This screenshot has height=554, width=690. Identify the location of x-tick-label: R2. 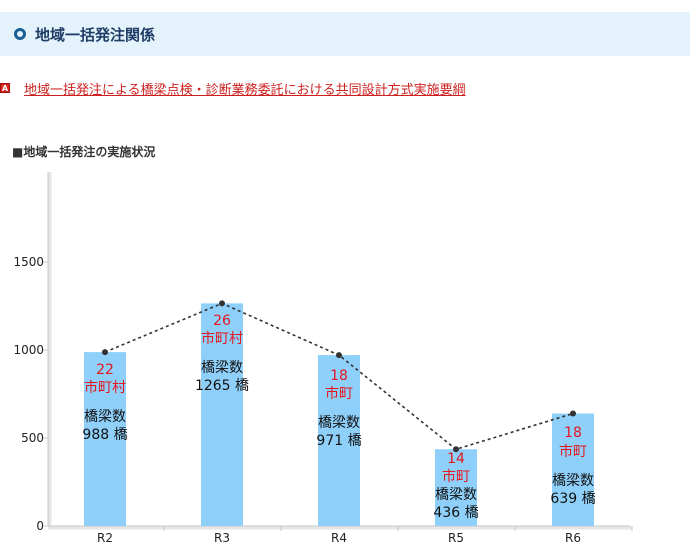
(105, 538).